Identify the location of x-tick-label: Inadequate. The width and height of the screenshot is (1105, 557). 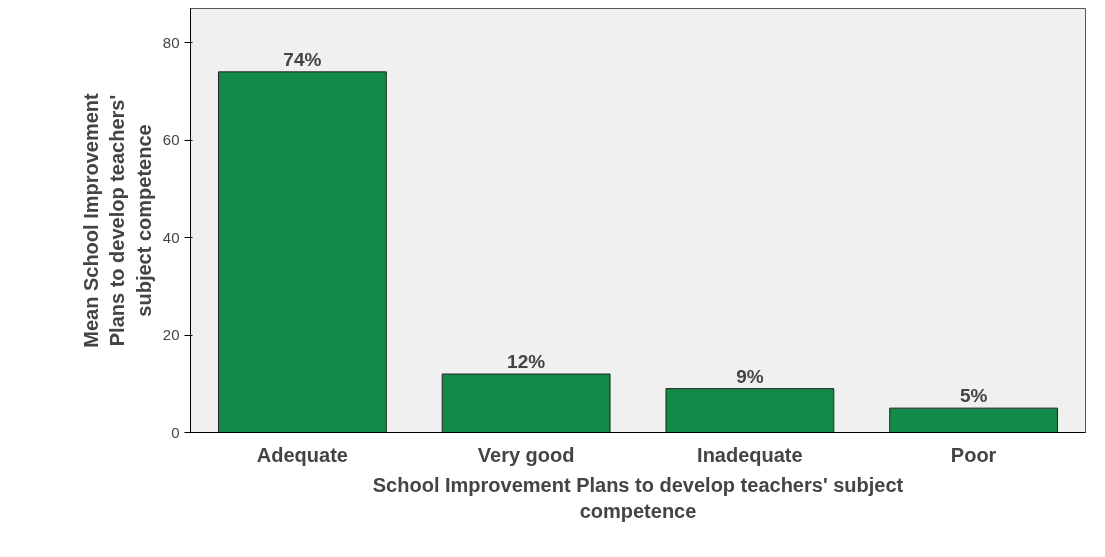
(750, 454).